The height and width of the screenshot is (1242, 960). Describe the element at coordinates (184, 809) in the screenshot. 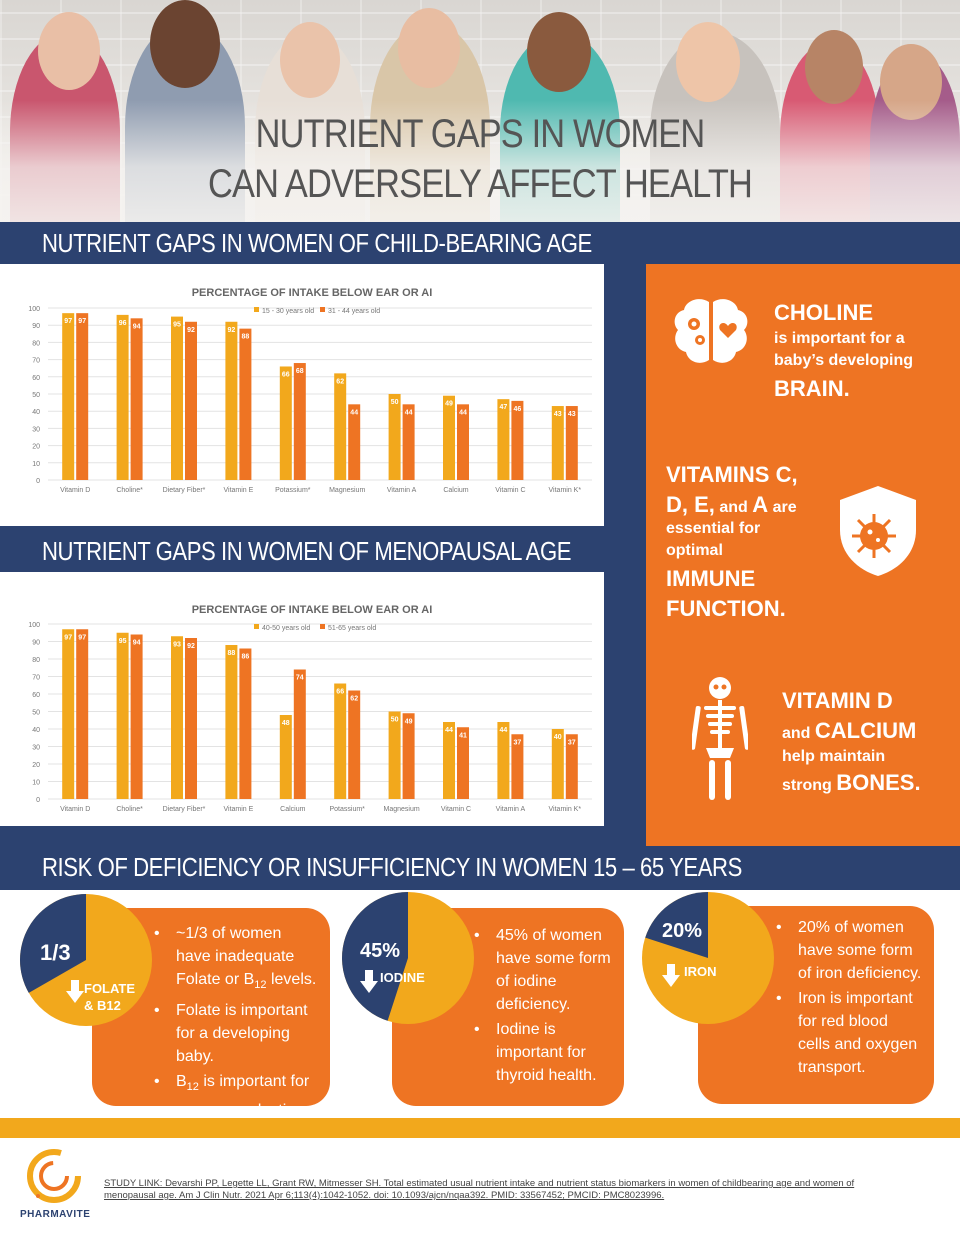

I see `x-tick-label: Dietary Fiber*` at that location.